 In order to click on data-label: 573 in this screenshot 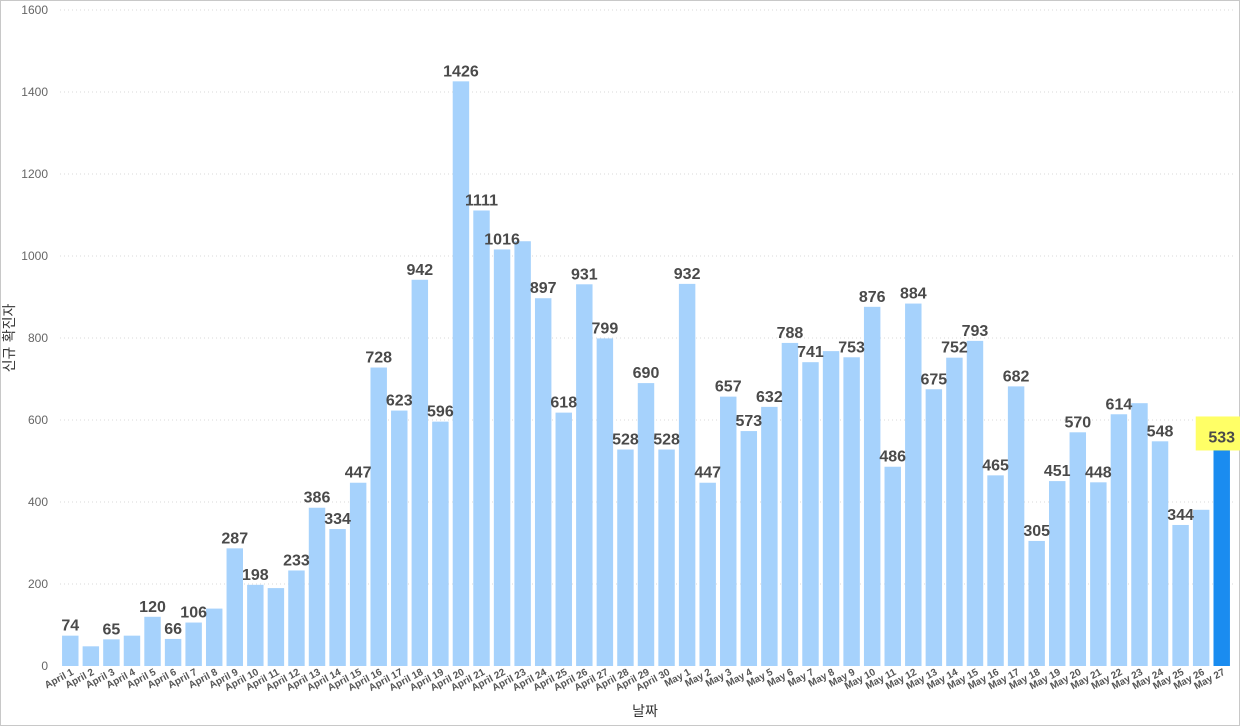, I will do `click(748, 421)`.